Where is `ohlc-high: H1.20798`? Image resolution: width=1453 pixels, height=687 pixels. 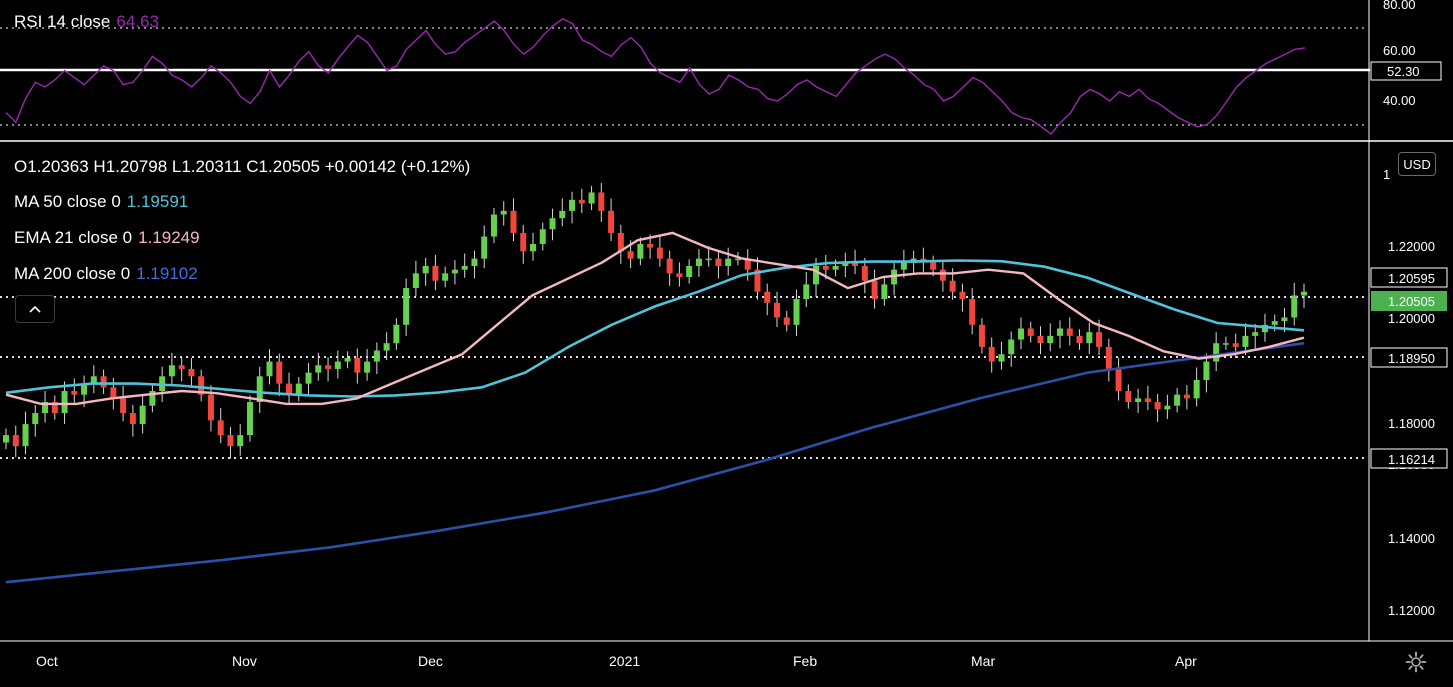 ohlc-high: H1.20798 is located at coordinates (130, 166).